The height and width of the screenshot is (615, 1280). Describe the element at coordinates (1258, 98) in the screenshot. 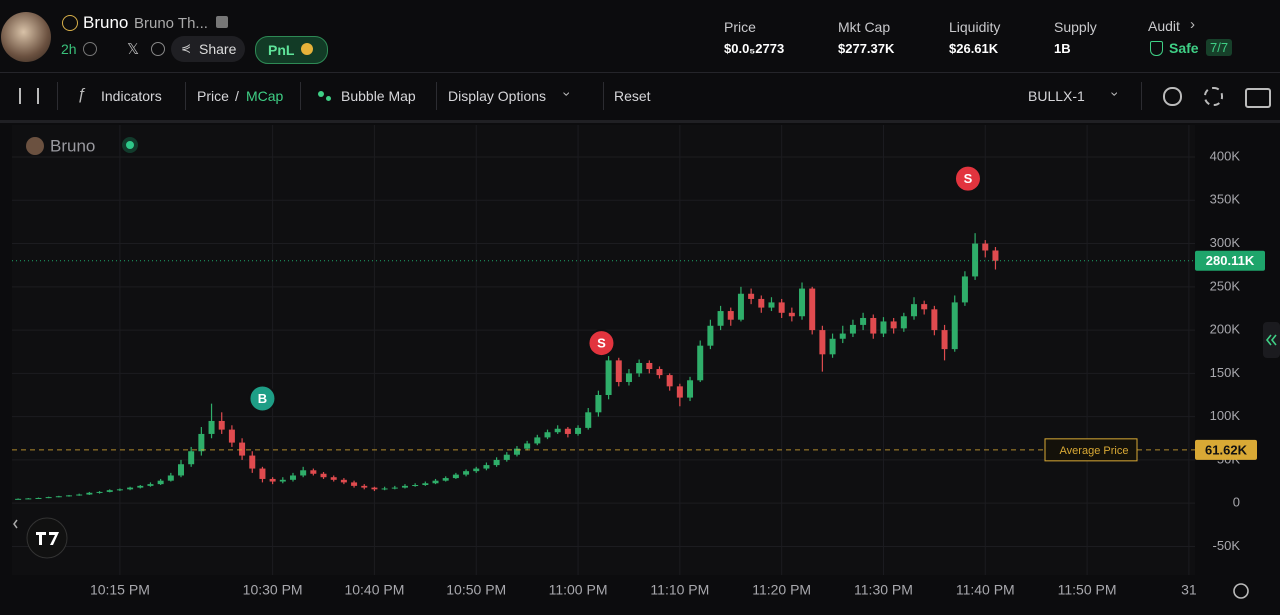

I see `camera-icon` at that location.